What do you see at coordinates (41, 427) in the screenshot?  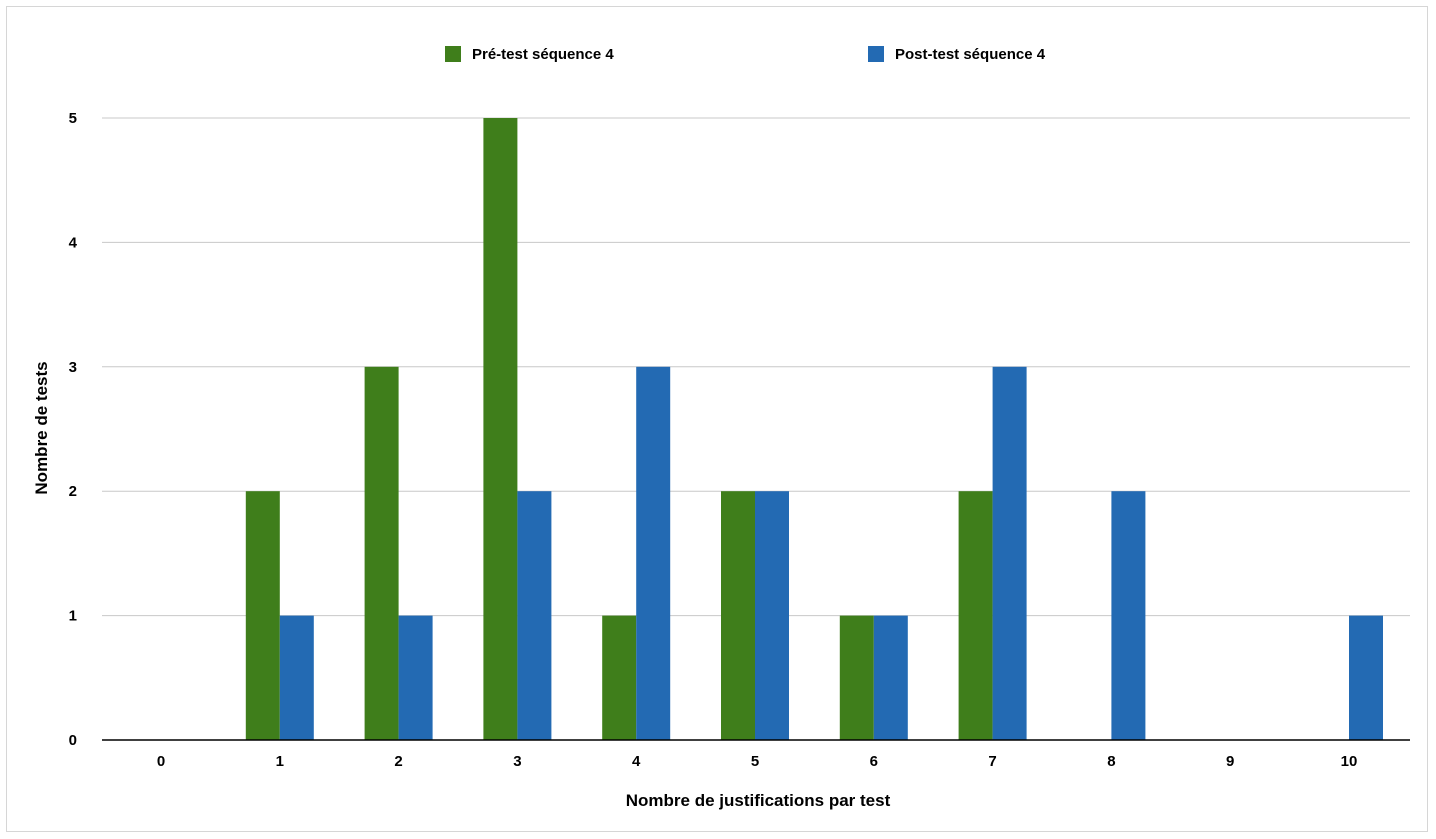 I see `y-axis-title: Nombre de tests` at bounding box center [41, 427].